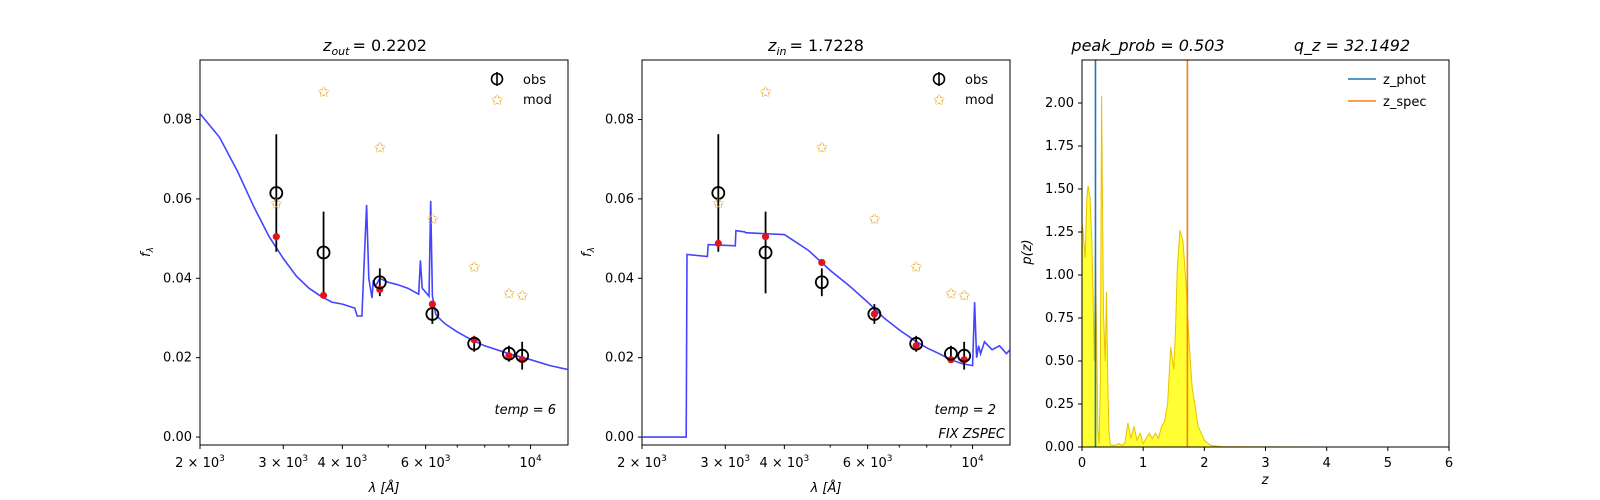 This screenshot has width=1600, height=500. I want to click on panel1-title: zout = 0.2202, so click(374, 47).